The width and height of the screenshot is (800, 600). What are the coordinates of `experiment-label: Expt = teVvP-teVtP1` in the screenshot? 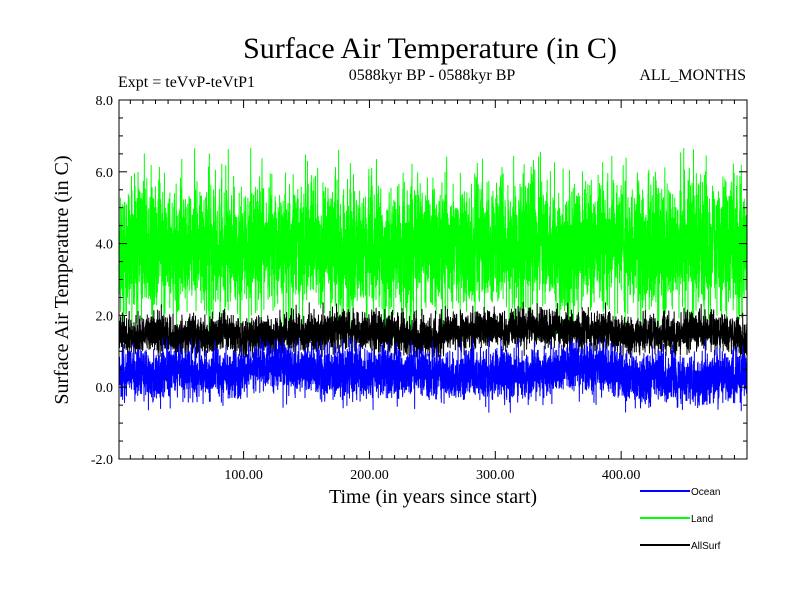 It's located at (186, 82).